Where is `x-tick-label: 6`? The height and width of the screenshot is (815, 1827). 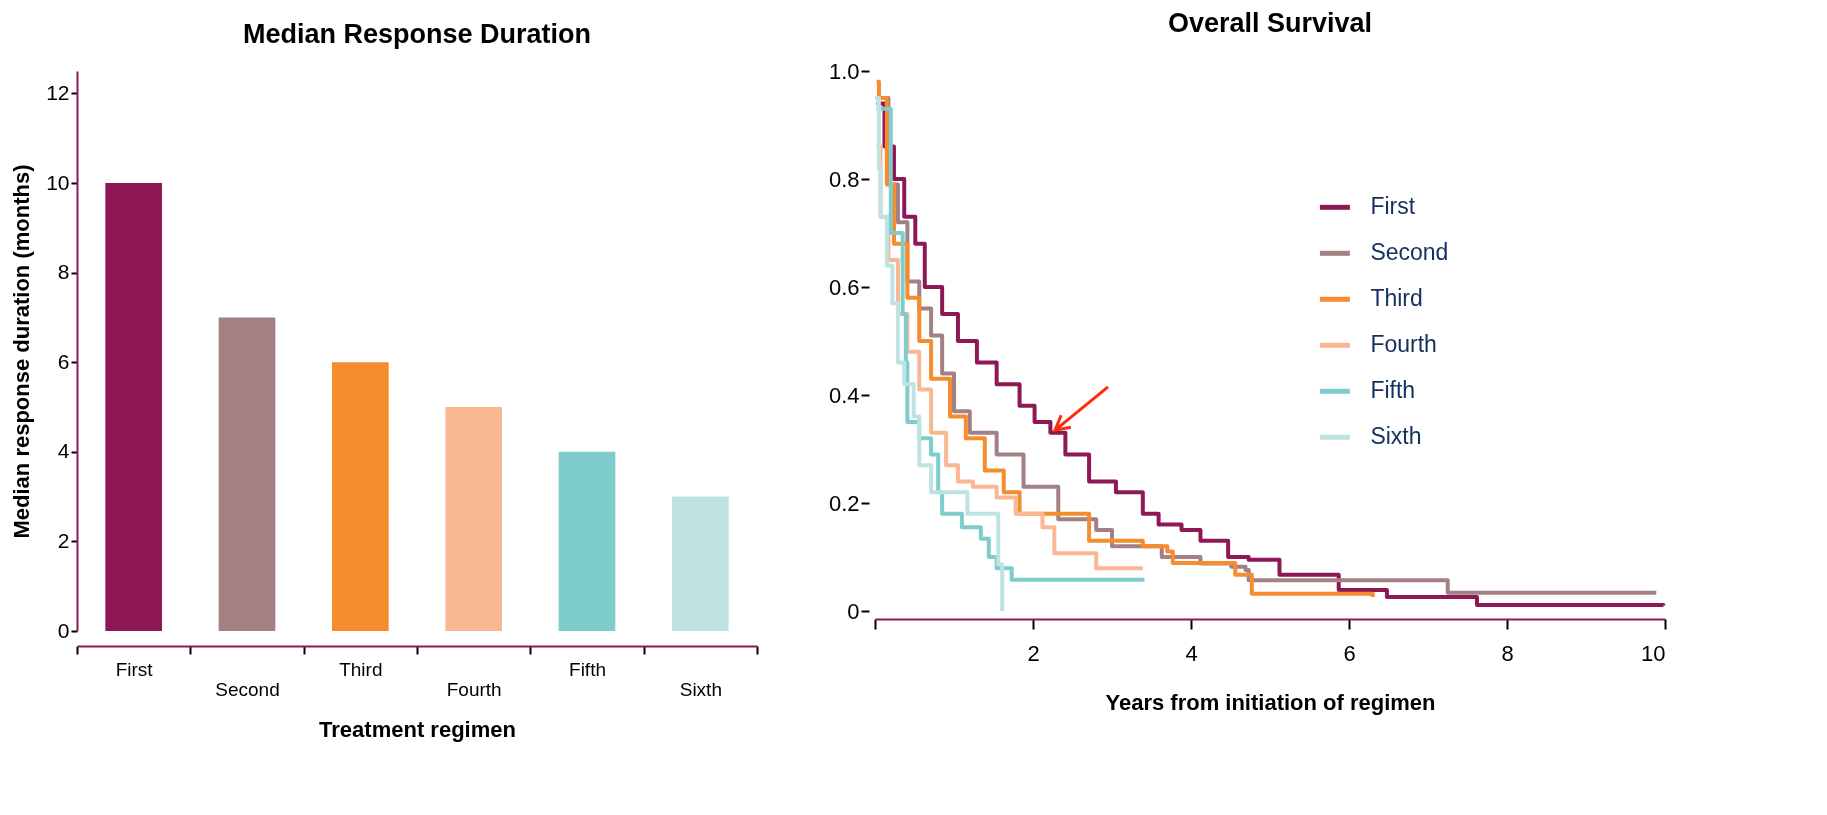 x-tick-label: 6 is located at coordinates (1349, 653).